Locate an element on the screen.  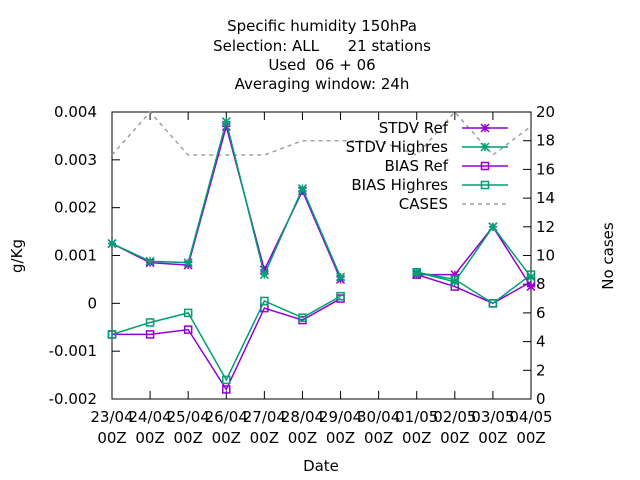
y-tick-label: -0.001 is located at coordinates (73, 351).